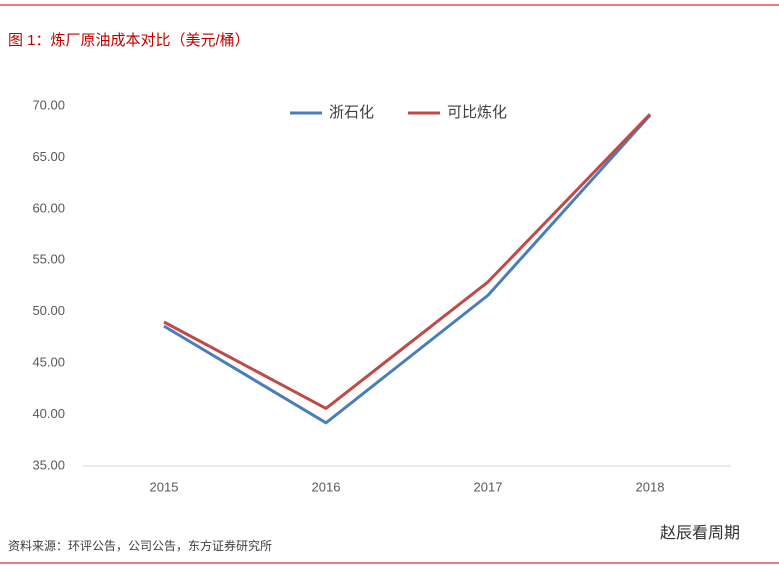 The image size is (779, 566). Describe the element at coordinates (326, 486) in the screenshot. I see `x-tick-label: 2016` at that location.